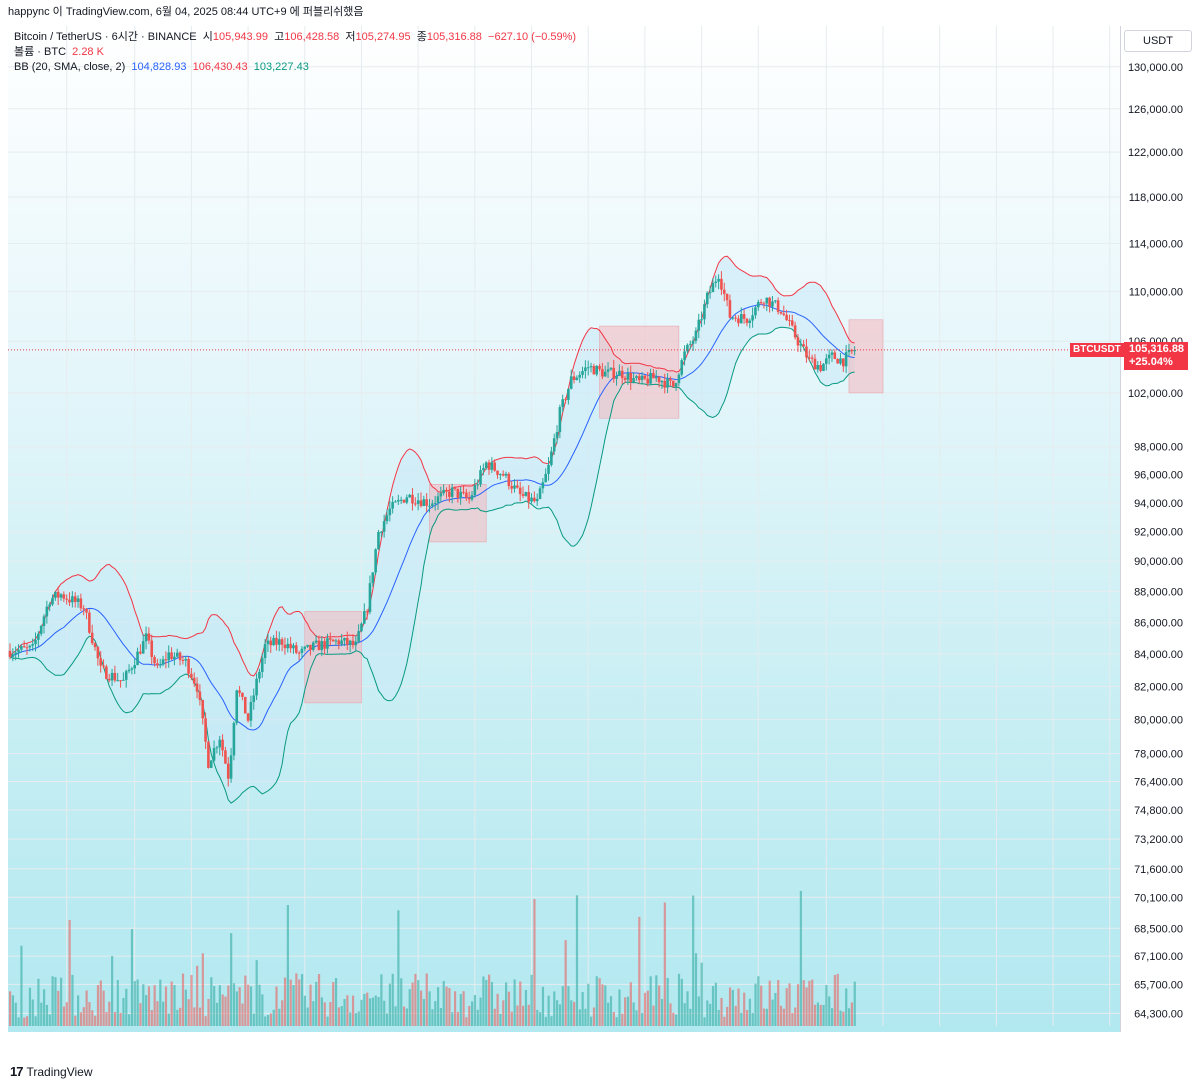  What do you see at coordinates (421, 37) in the screenshot?
I see `legend-close-label: 종` at bounding box center [421, 37].